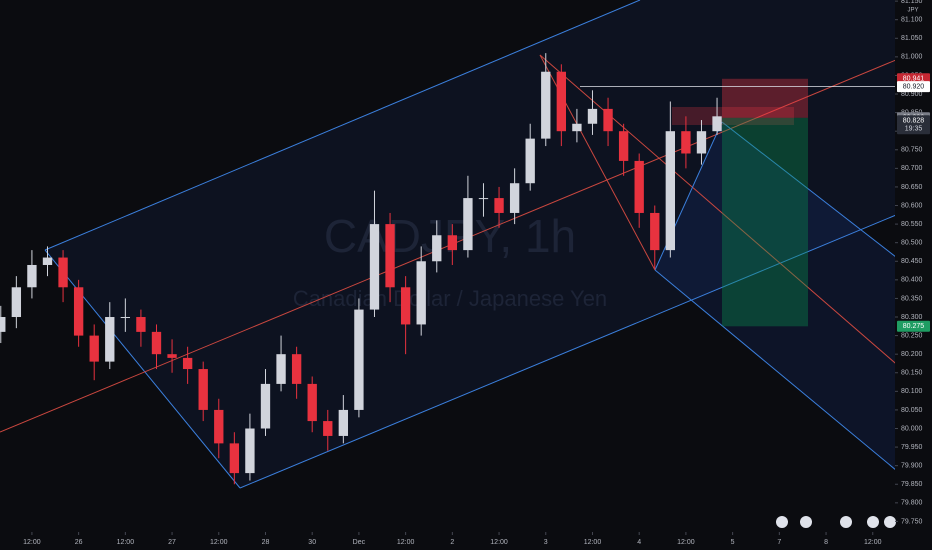  I want to click on y-tick-label: 79.950, so click(912, 447).